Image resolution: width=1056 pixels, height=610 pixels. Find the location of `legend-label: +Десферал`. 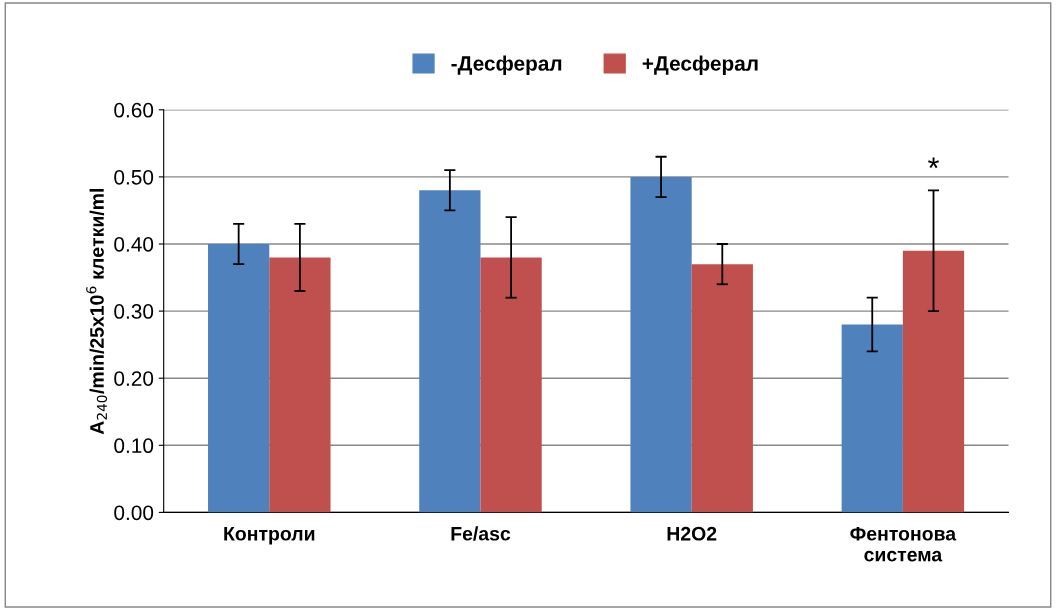

legend-label: +Десферал is located at coordinates (700, 65).